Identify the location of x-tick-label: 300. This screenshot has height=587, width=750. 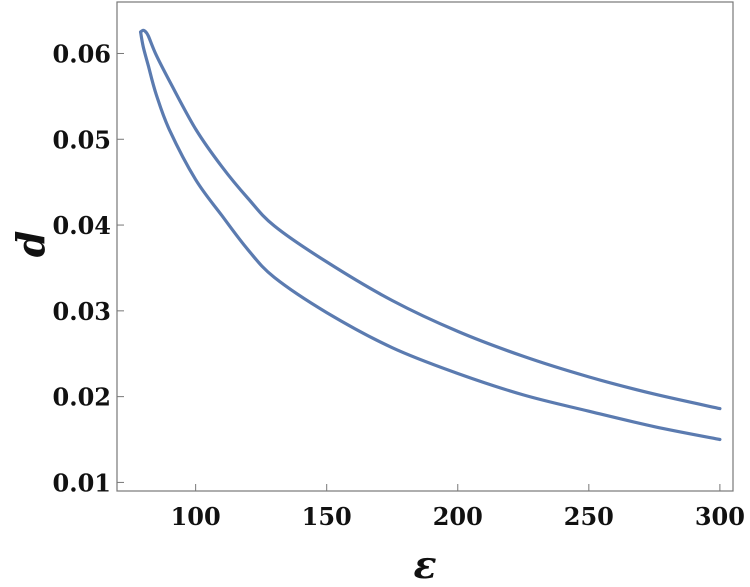
(720, 516).